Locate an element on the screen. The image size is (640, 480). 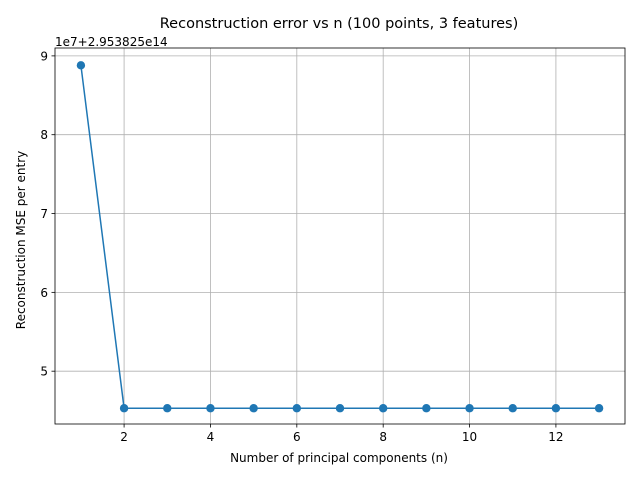
y-tick-label: 9 is located at coordinates (44, 56).